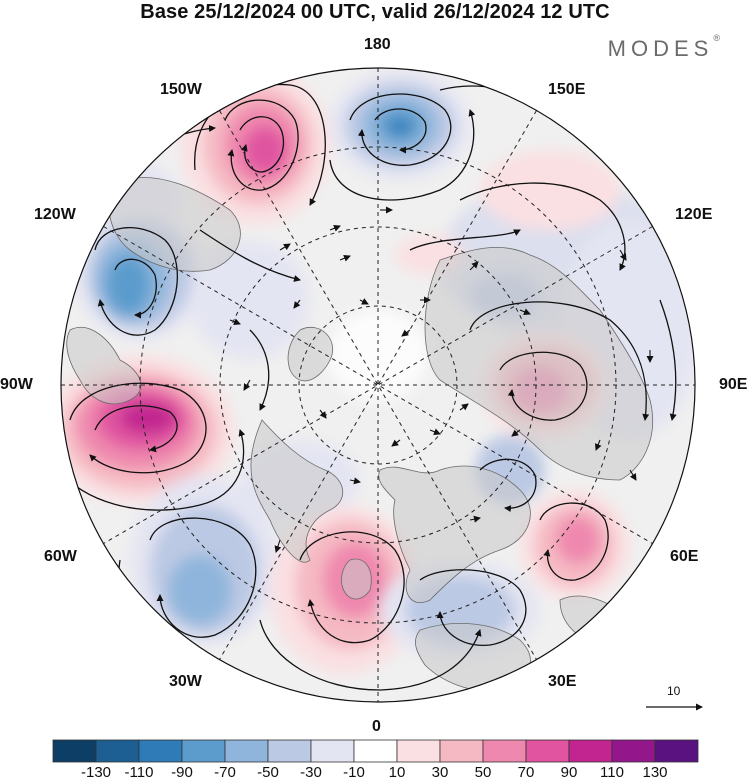 The width and height of the screenshot is (750, 783). What do you see at coordinates (655, 772) in the screenshot?
I see `colorbar-tick-label: 130` at bounding box center [655, 772].